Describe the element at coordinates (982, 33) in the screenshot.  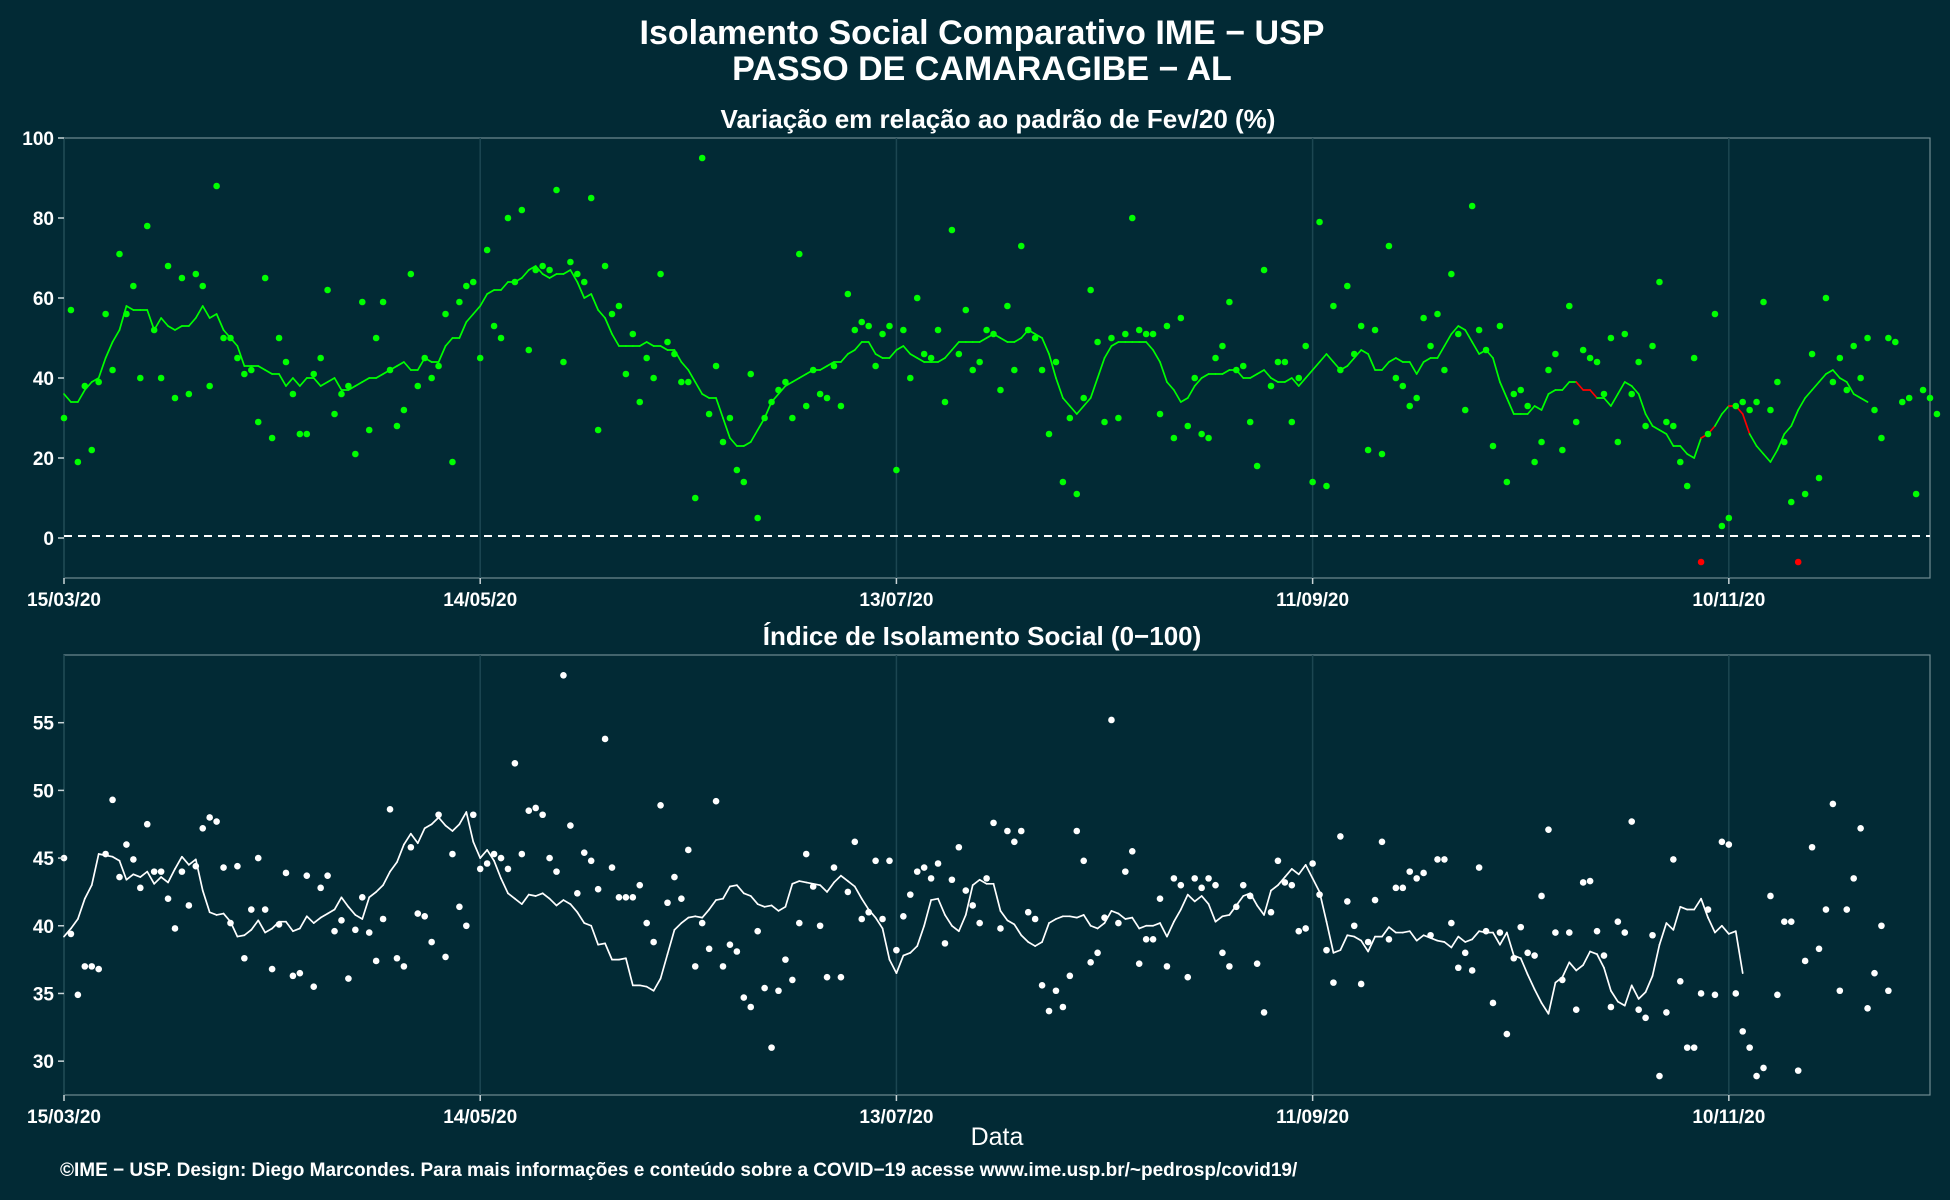
I see `chart-title-line1: Isolamento Social Comparativo IME − USP` at that location.